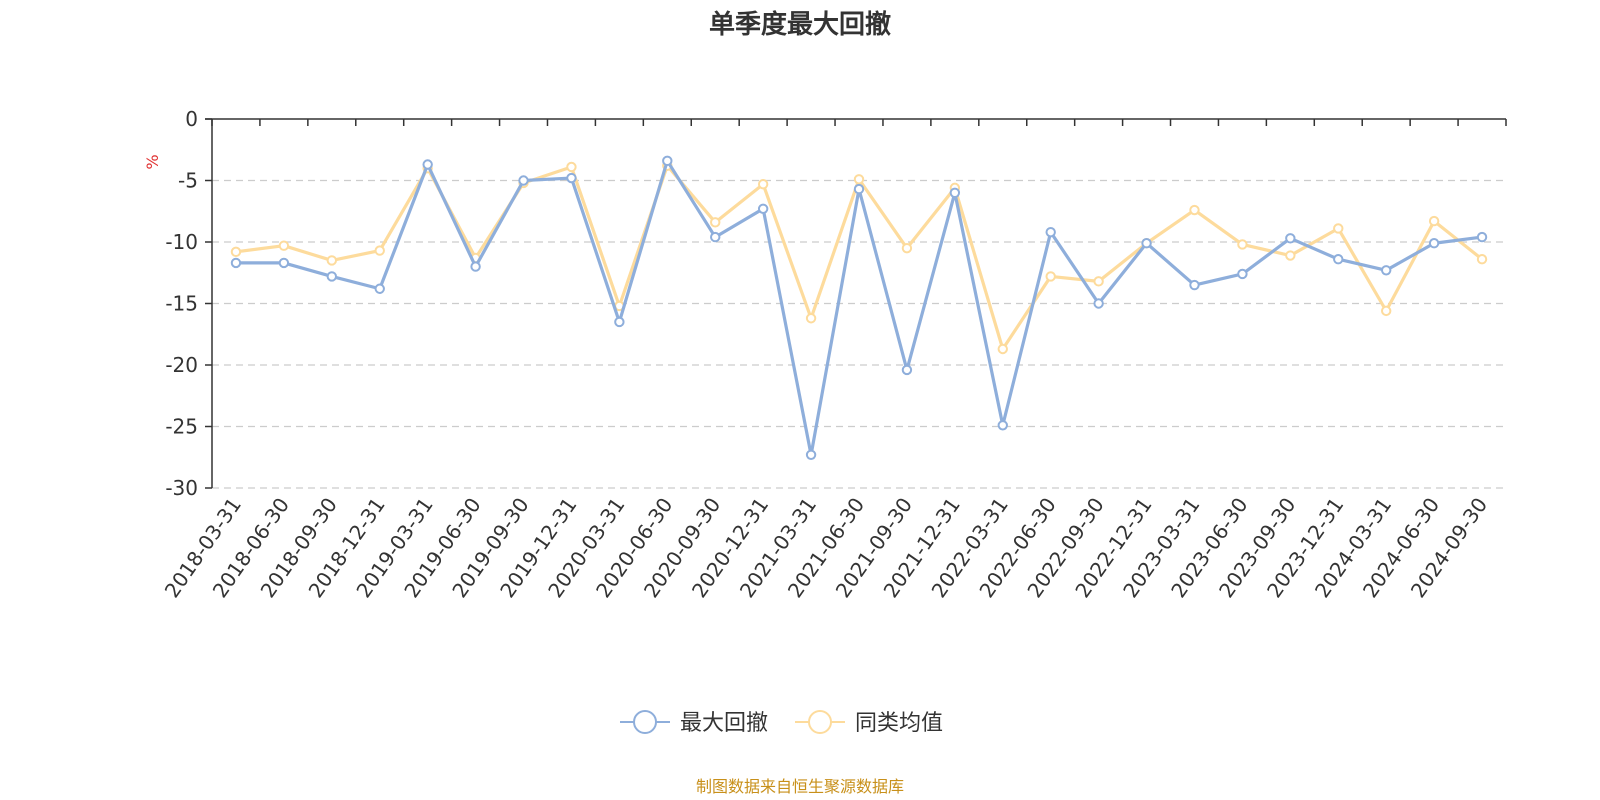  Describe the element at coordinates (181, 365) in the screenshot. I see `y-tick-label: -20` at that location.